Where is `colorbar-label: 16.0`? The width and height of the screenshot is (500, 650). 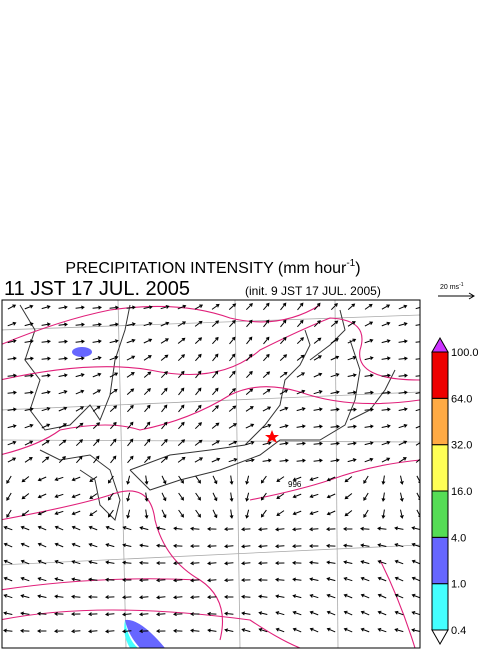
colorbar-label: 16.0 is located at coordinates (461, 492).